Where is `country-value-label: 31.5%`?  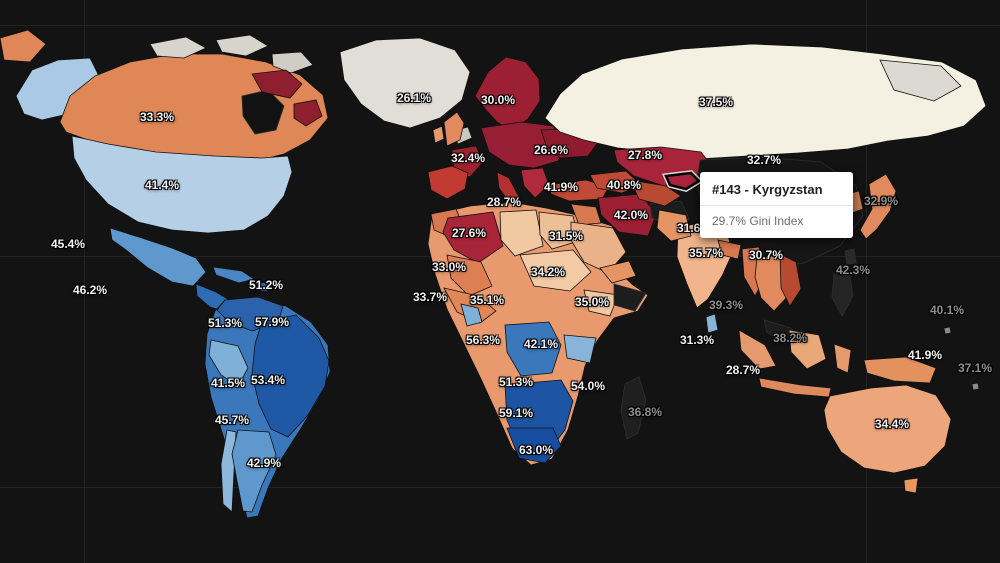
country-value-label: 31.5% is located at coordinates (566, 236).